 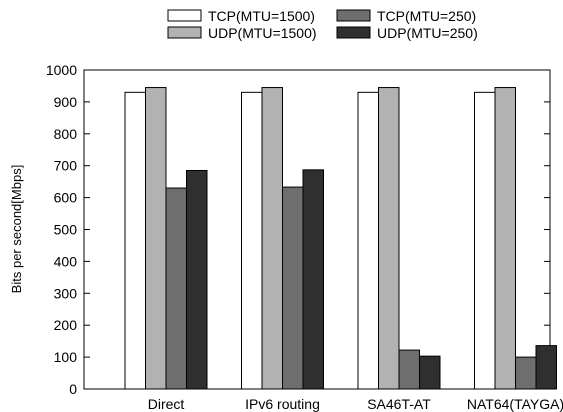 I want to click on x-tick-label: IPv6 routing, so click(x=282, y=404).